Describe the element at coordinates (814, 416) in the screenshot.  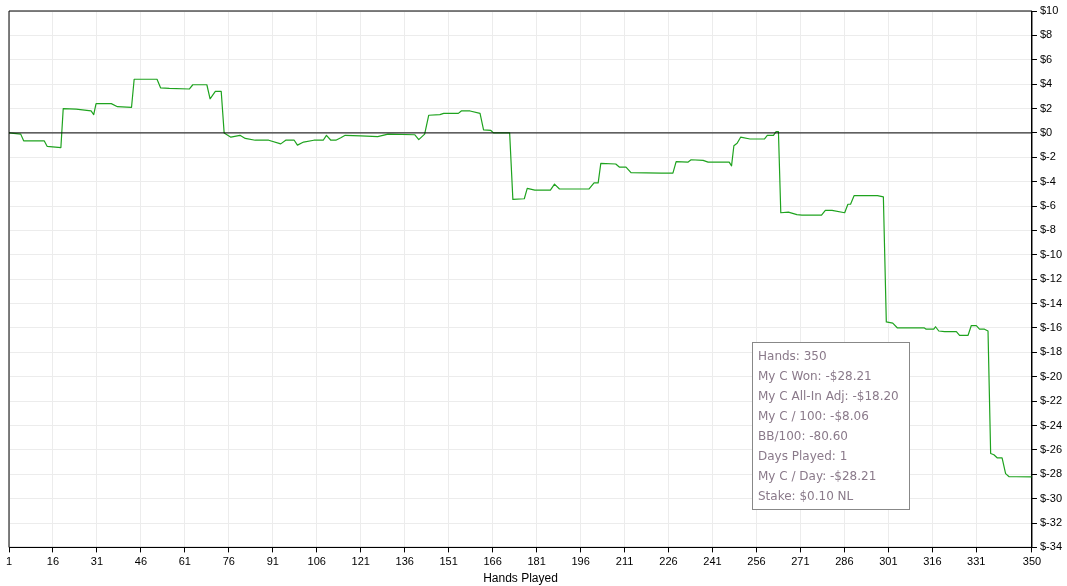
I see `annotation: My C / 100: -$8.06` at that location.